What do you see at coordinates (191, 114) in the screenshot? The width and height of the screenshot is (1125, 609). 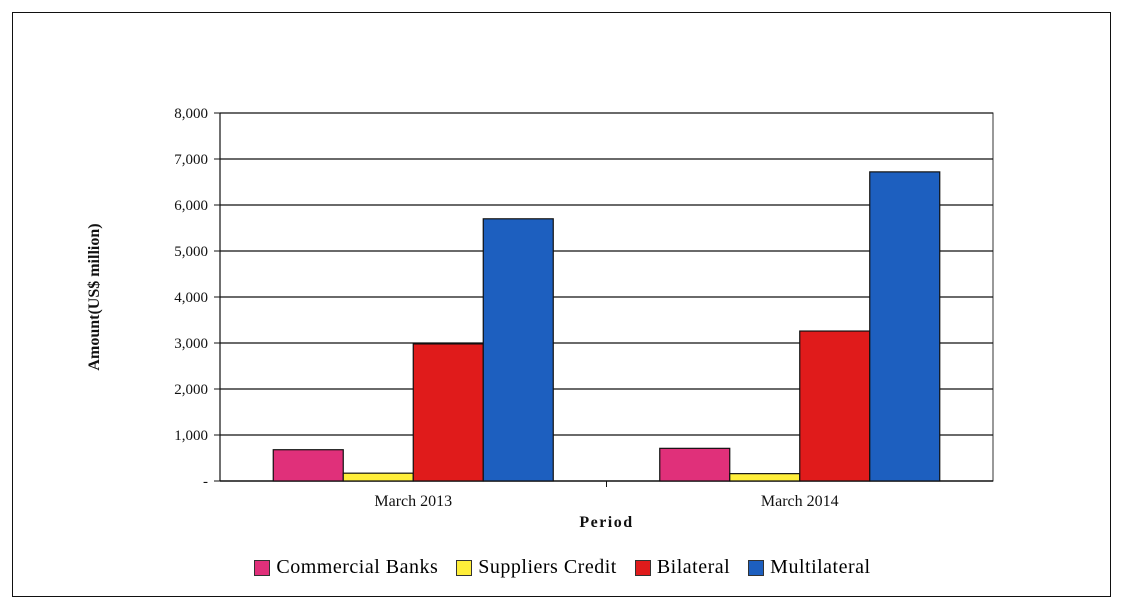 I see `y-tick-label: 8,000` at bounding box center [191, 114].